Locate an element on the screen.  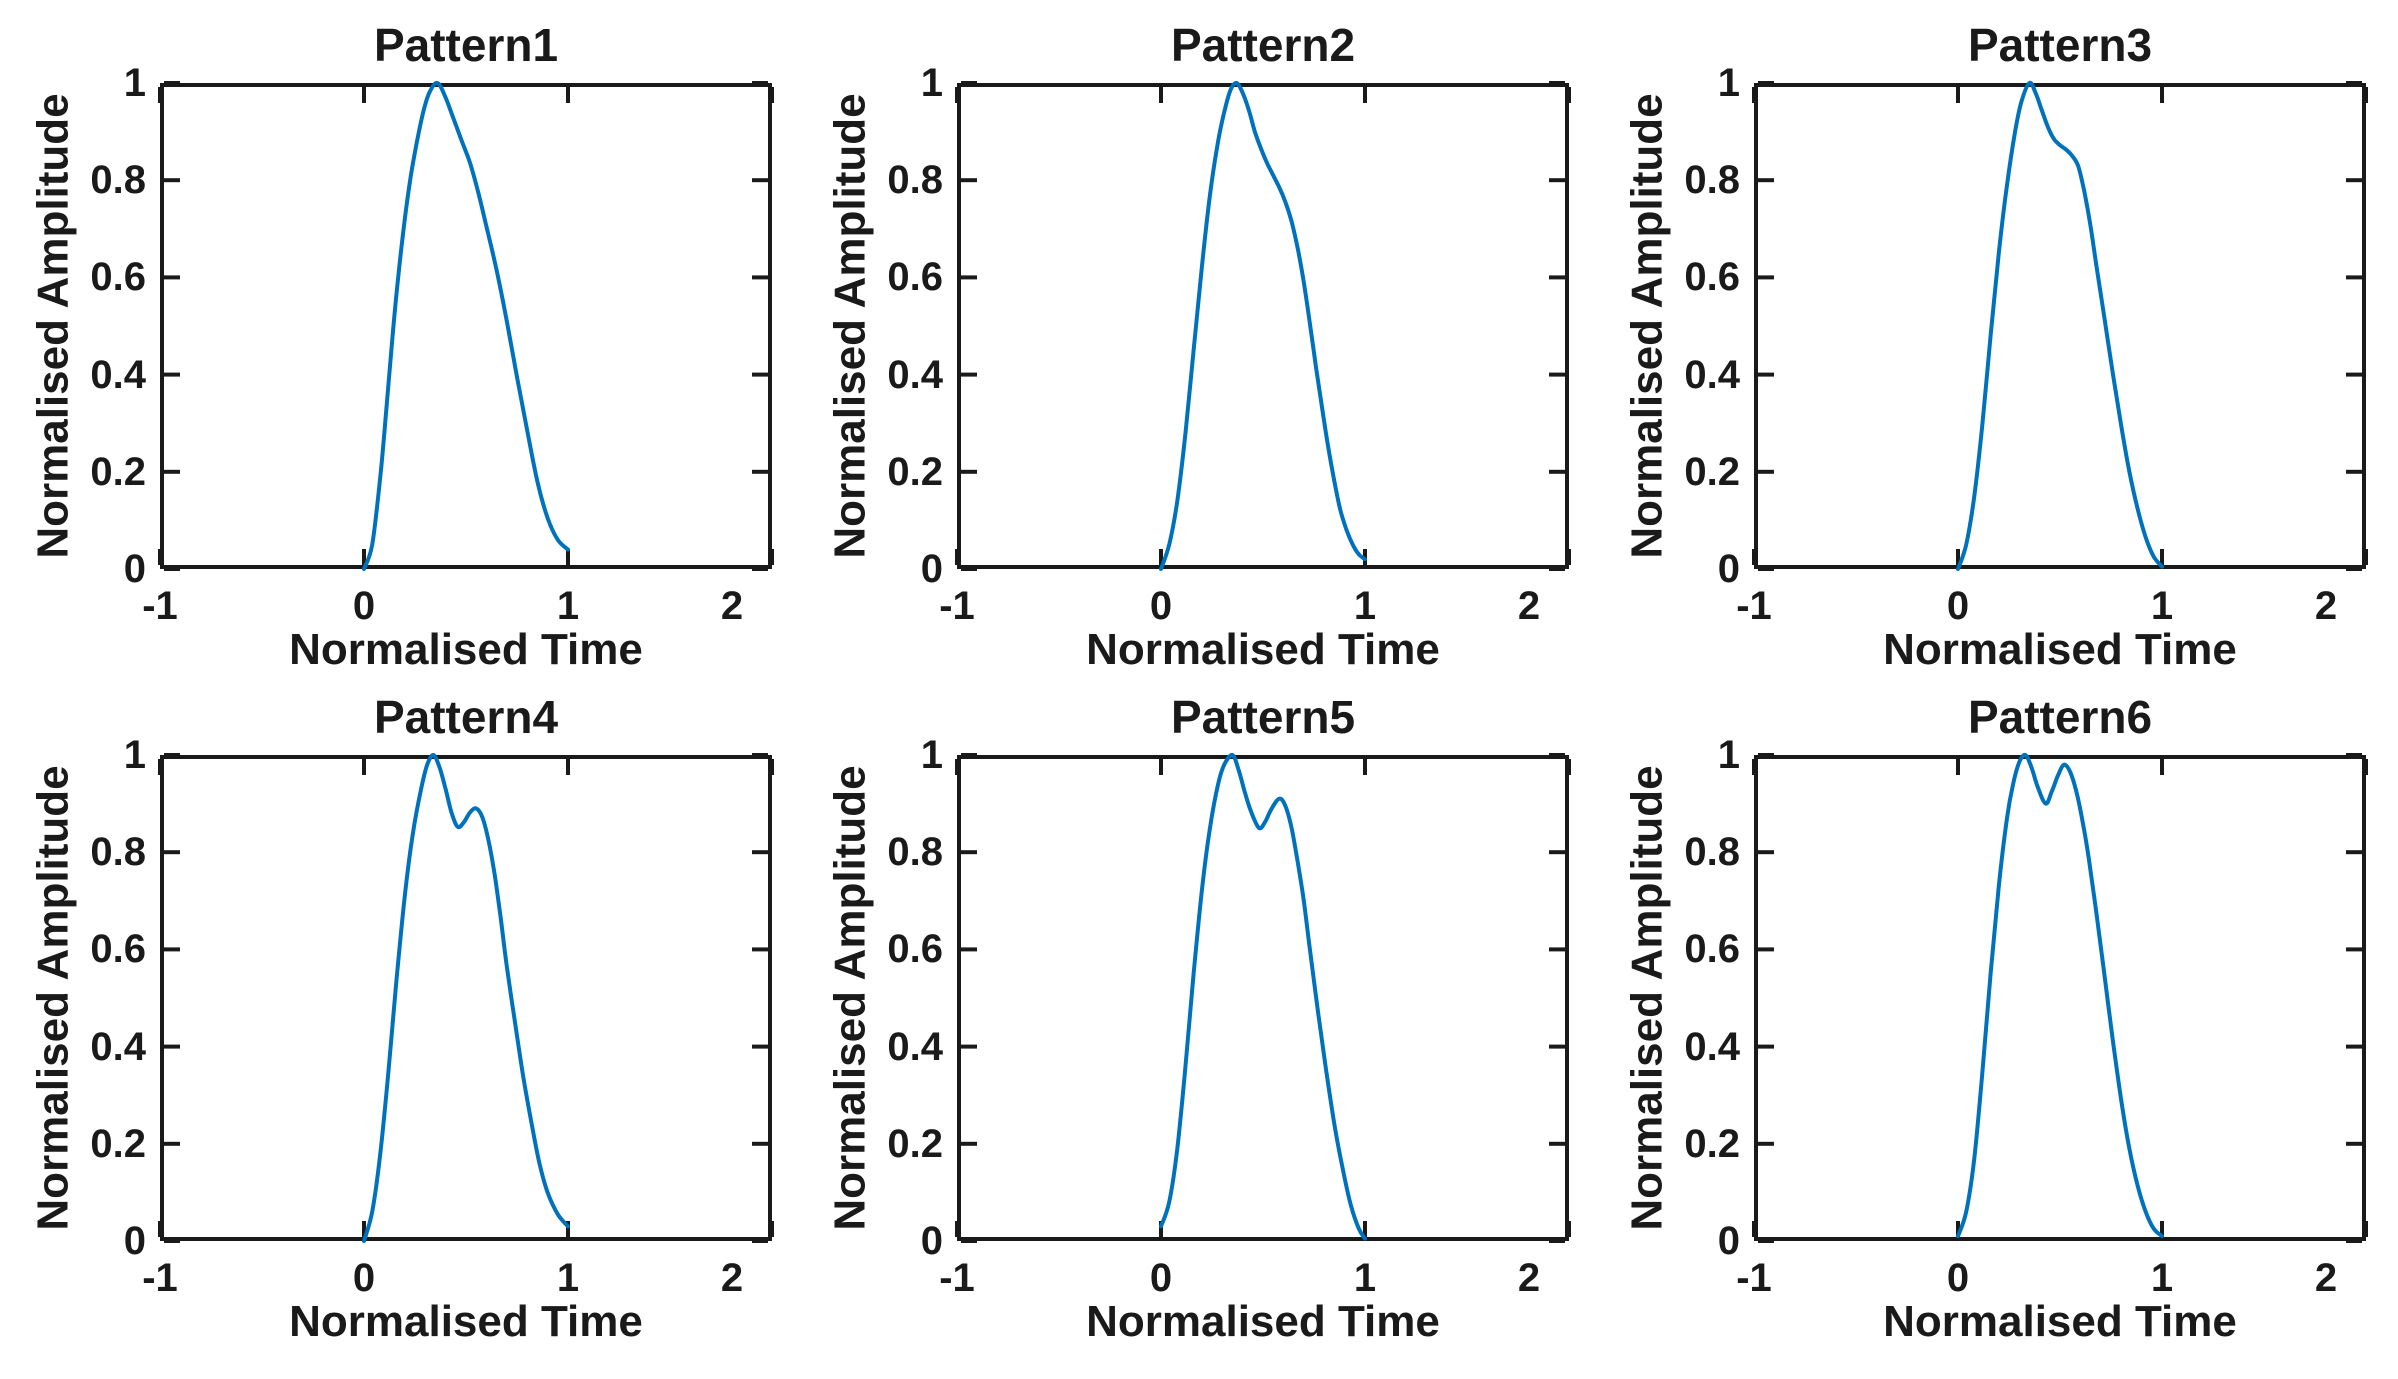
subplot-title: Pattern2 is located at coordinates (1263, 45).